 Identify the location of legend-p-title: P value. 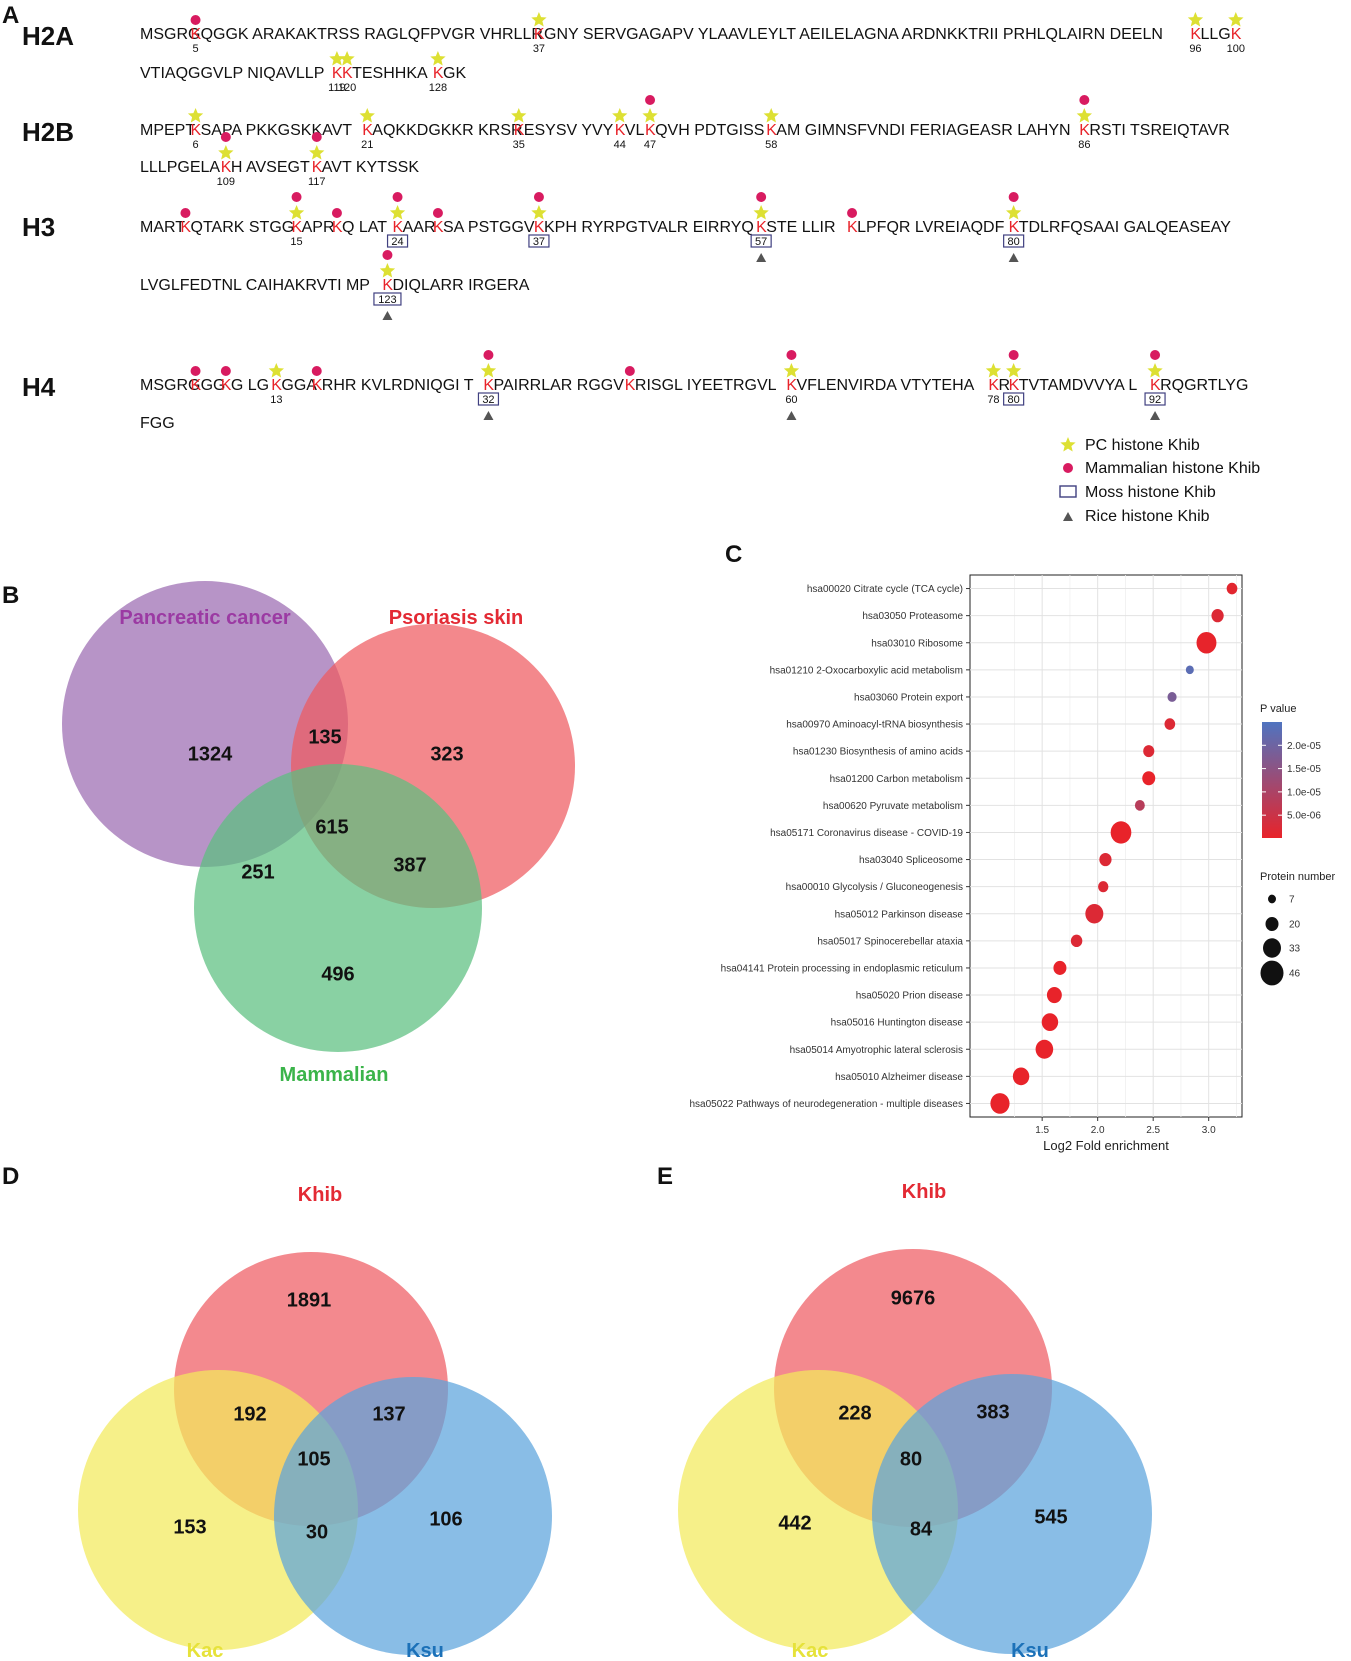
(1278, 709).